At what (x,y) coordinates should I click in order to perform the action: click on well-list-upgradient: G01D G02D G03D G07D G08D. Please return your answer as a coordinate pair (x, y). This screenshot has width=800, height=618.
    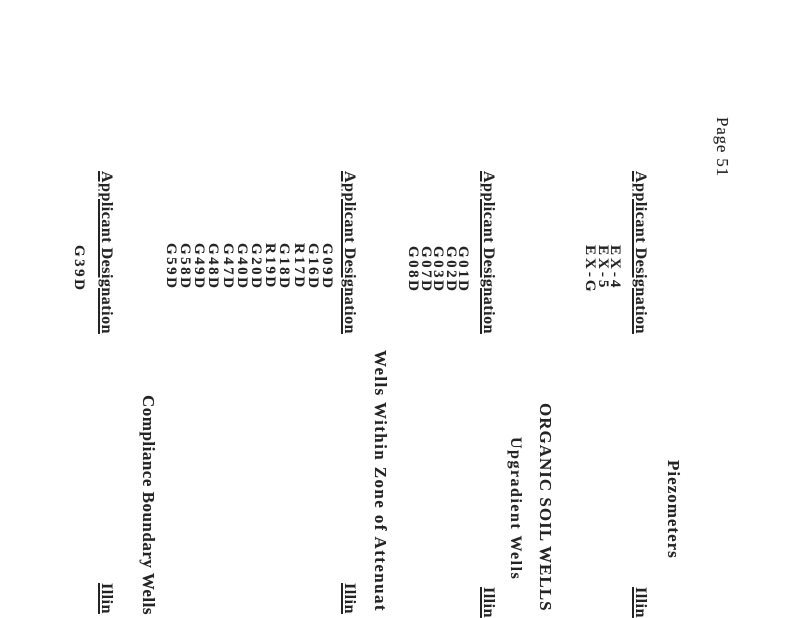
    Looking at the image, I should click on (438, 270).